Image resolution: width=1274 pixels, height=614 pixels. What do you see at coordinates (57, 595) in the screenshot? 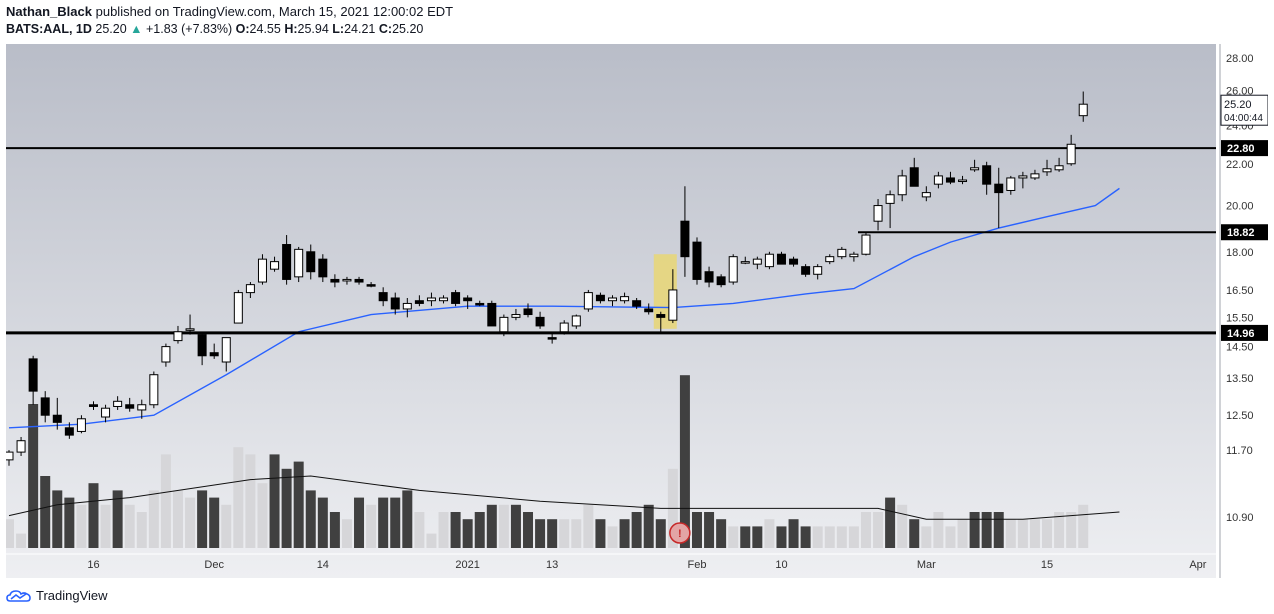
I see `tradingview-logo: TradingView` at bounding box center [57, 595].